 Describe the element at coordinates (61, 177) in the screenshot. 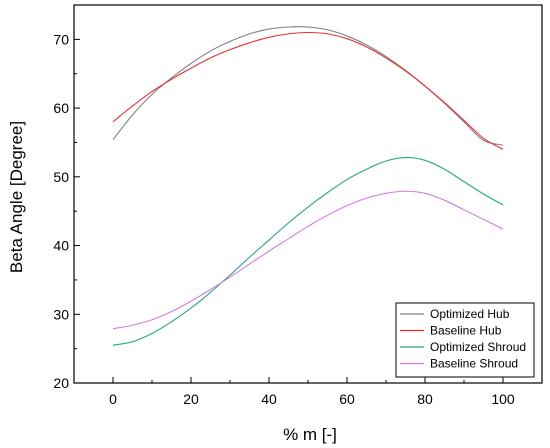

I see `y-tick-label: 50` at that location.